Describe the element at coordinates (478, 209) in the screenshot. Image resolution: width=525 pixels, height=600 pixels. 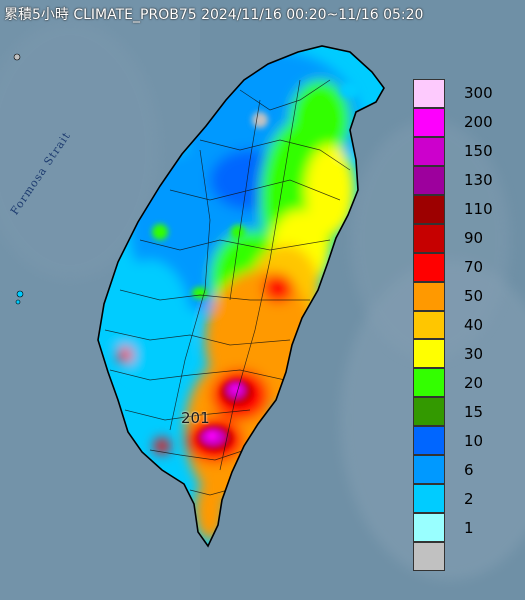
I see `legend-label: 110` at that location.